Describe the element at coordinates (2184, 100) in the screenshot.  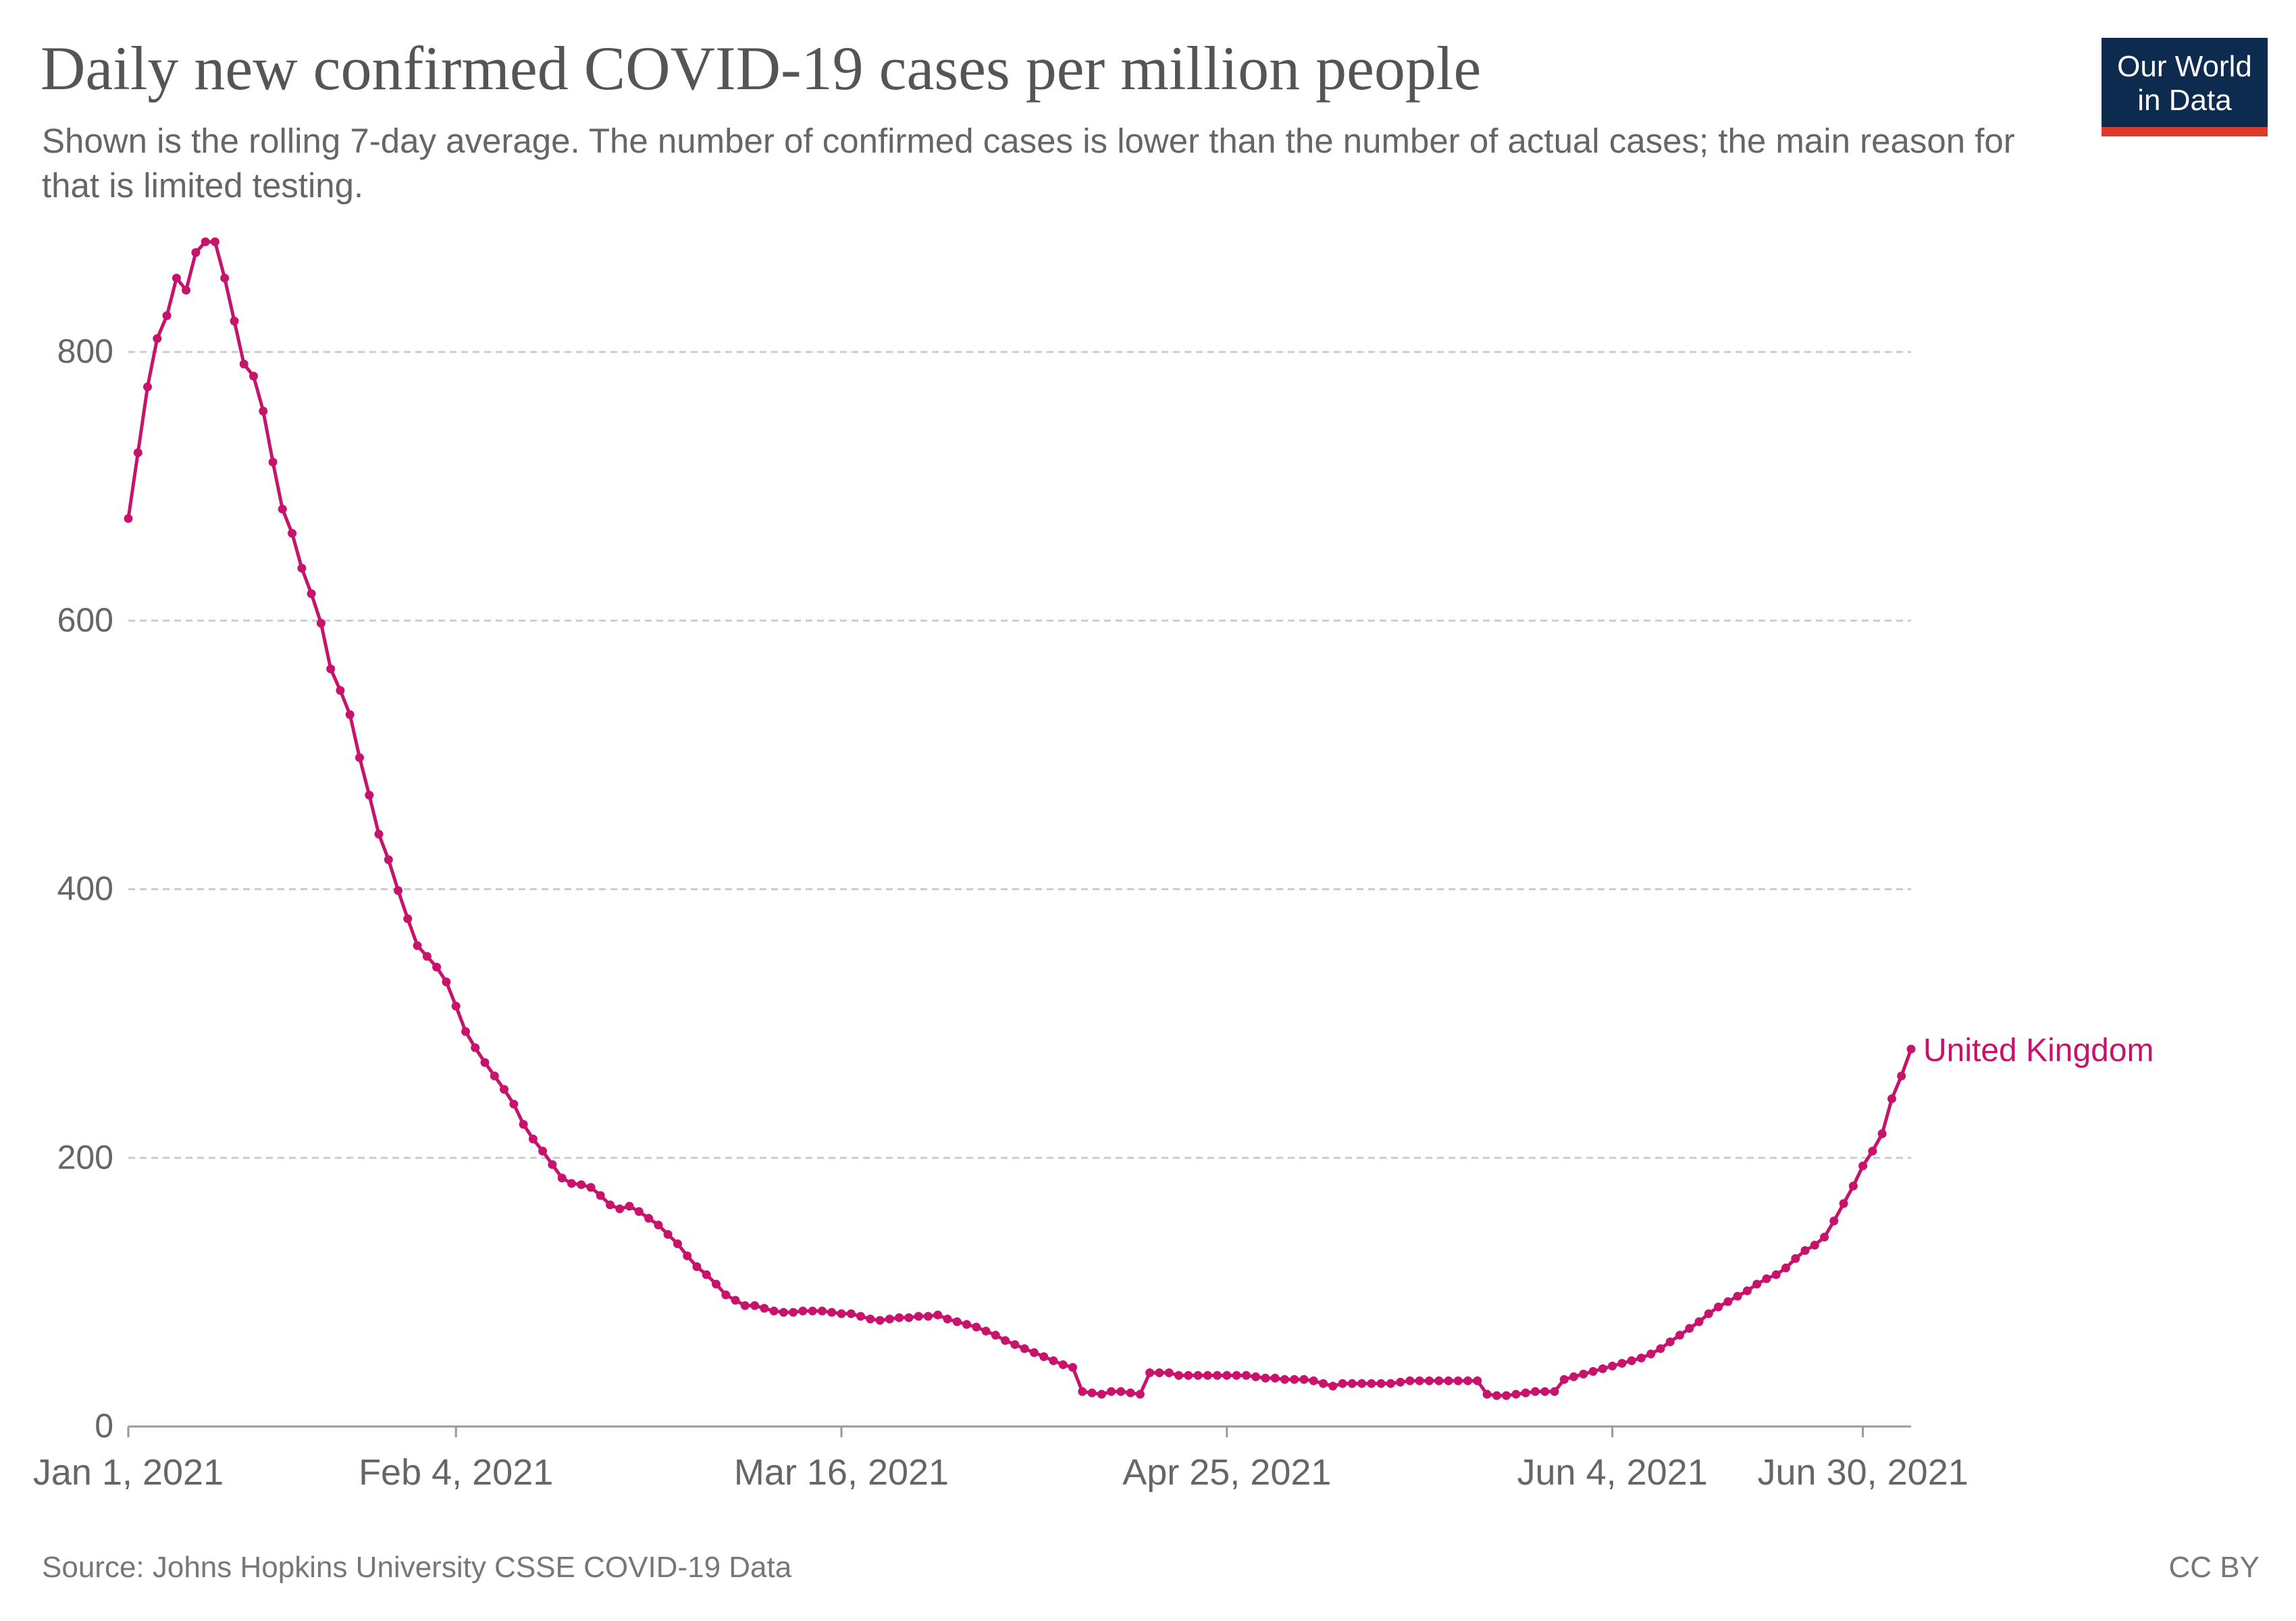
I see `logo-line-2: in Data` at that location.